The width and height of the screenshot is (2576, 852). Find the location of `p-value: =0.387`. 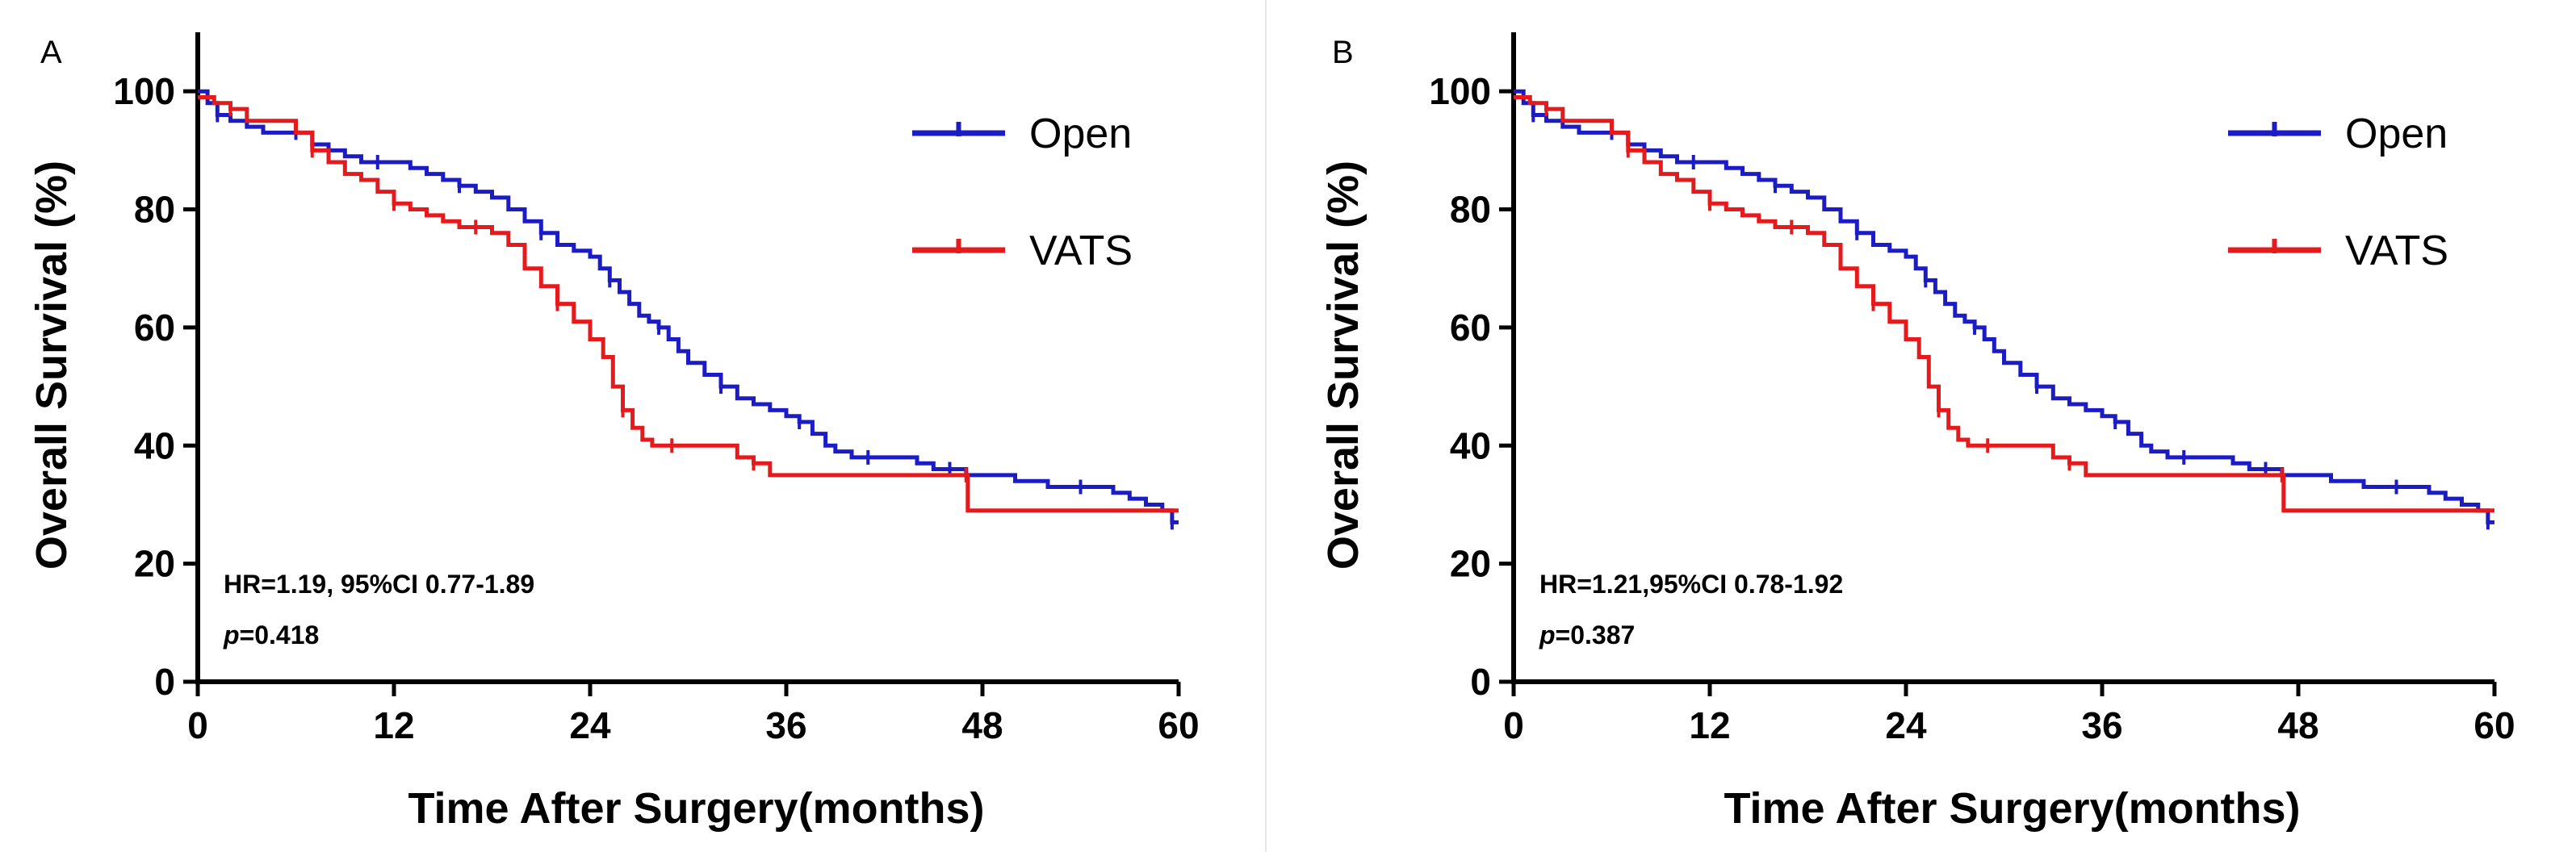

p-value: =0.387 is located at coordinates (1596, 634).